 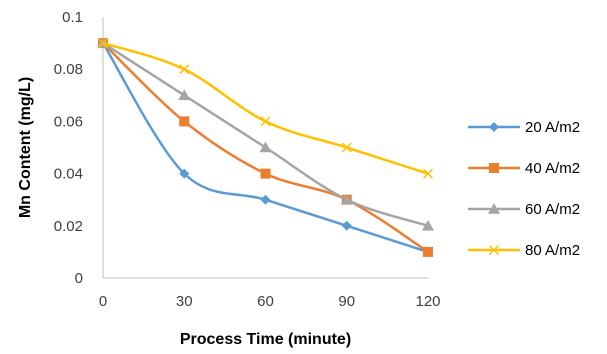 I want to click on x-tick-label: 120, so click(x=427, y=301).